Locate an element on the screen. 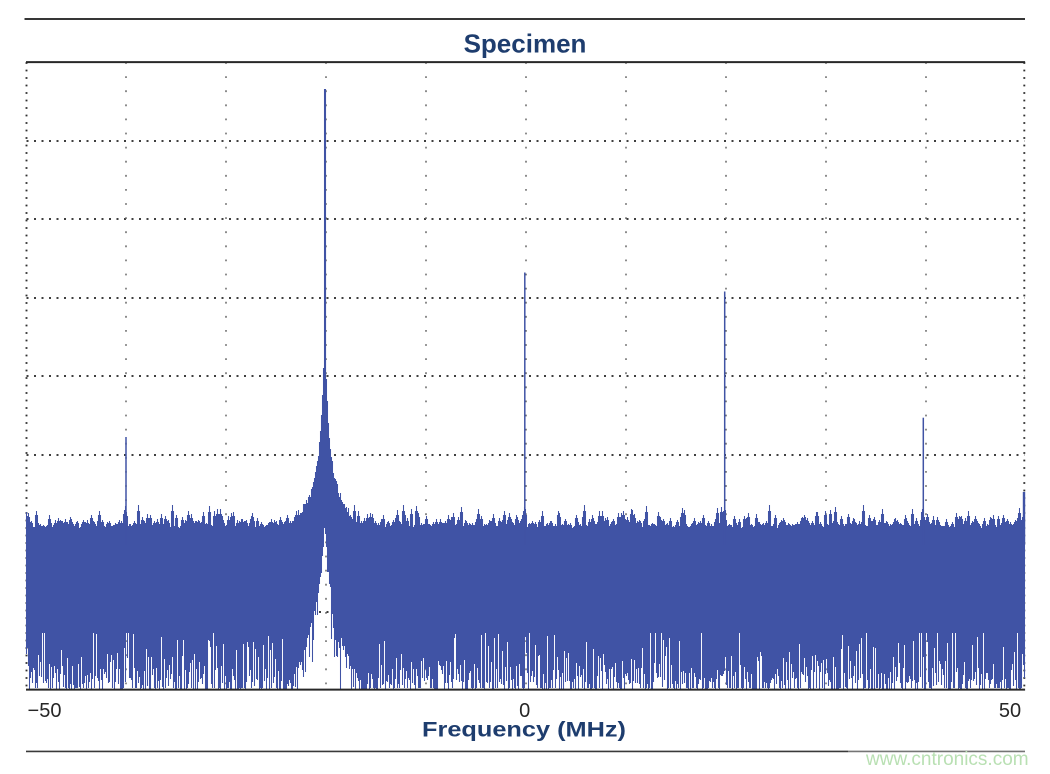 The height and width of the screenshot is (774, 1050). svg-text: www.cntronics.com is located at coordinates (947, 759).